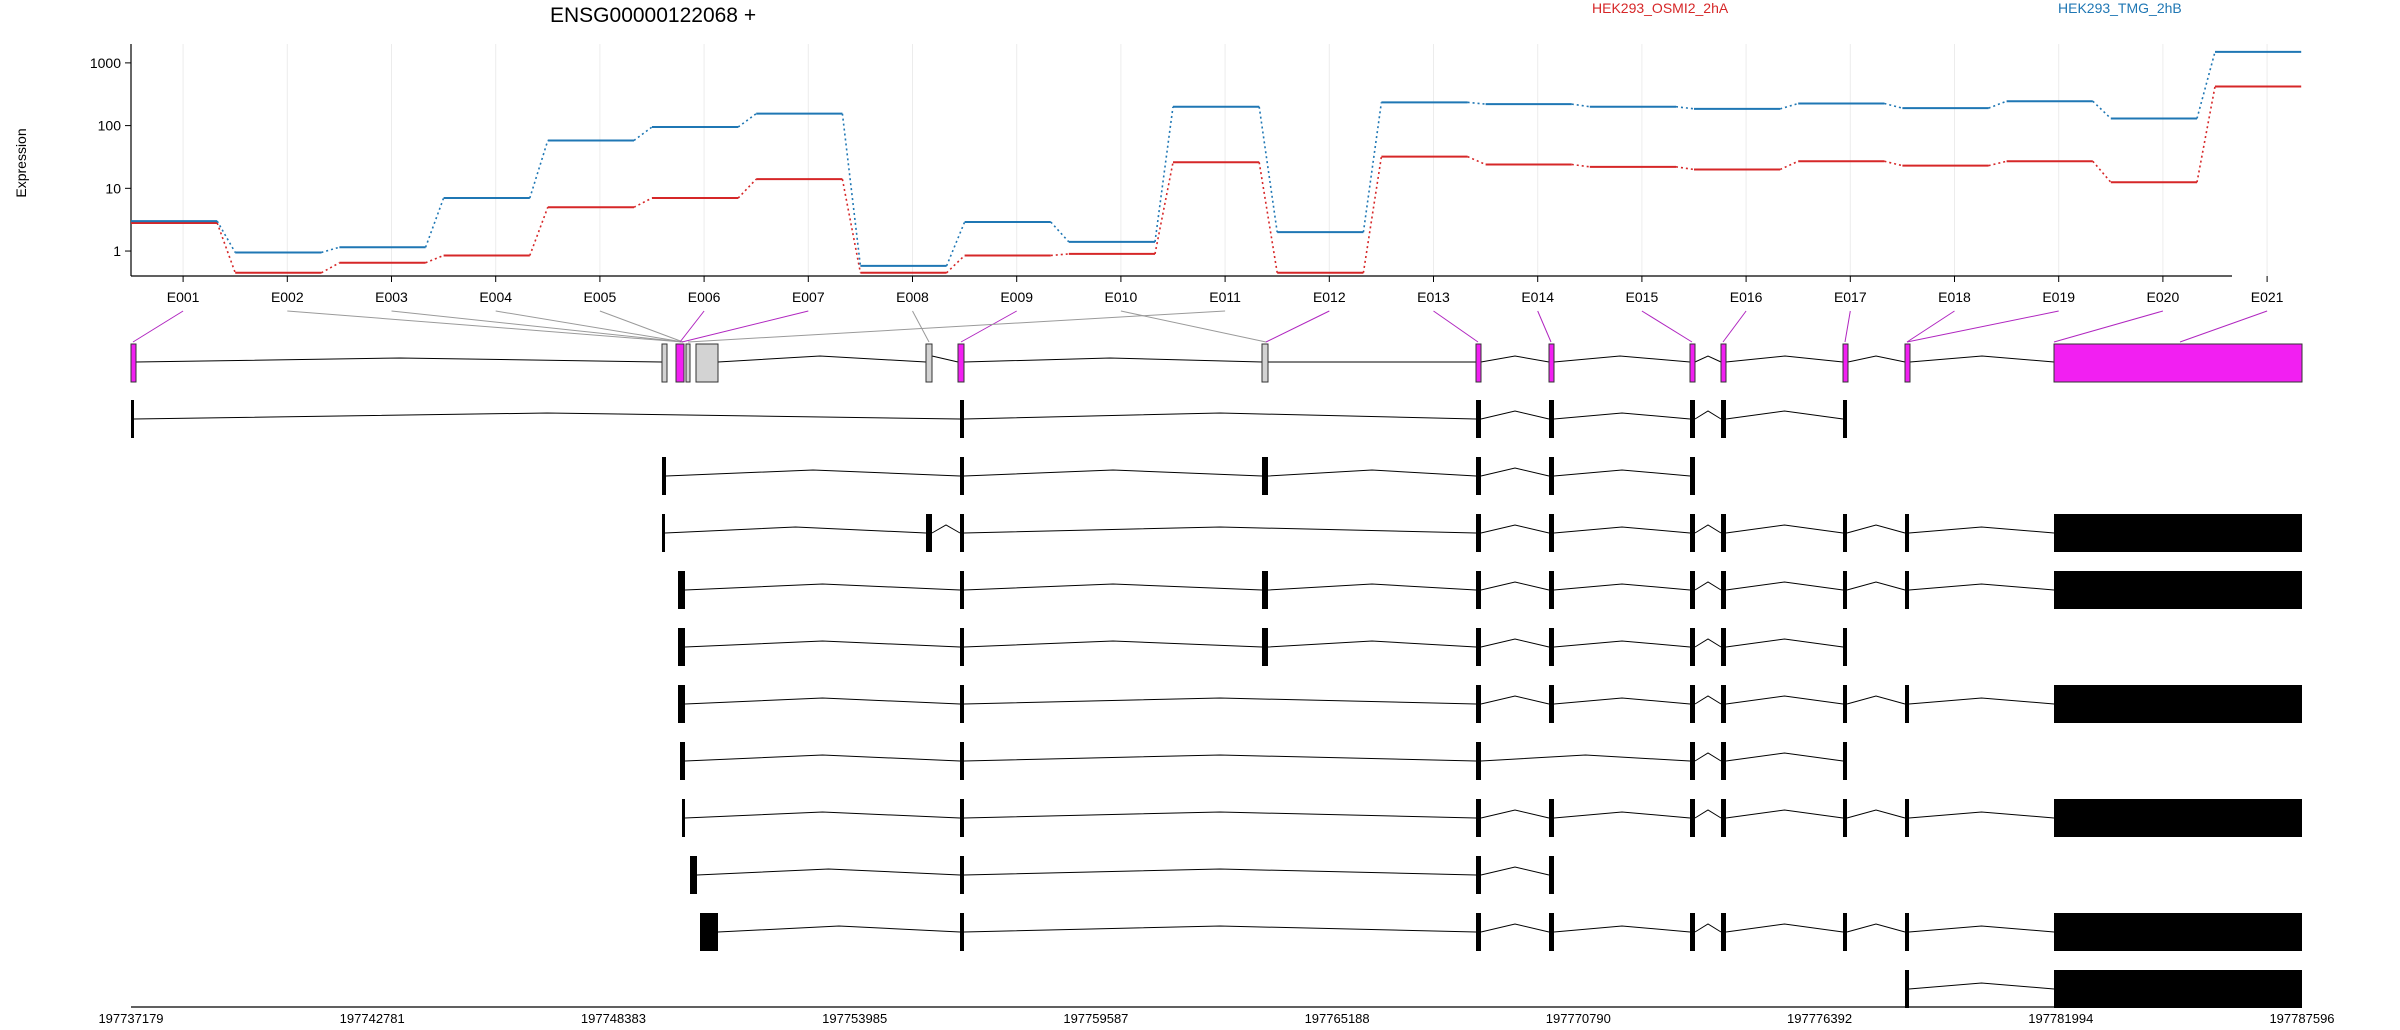 The width and height of the screenshot is (2400, 1030). What do you see at coordinates (653, 15) in the screenshot?
I see `gene-title: ENSG00000122068 +` at bounding box center [653, 15].